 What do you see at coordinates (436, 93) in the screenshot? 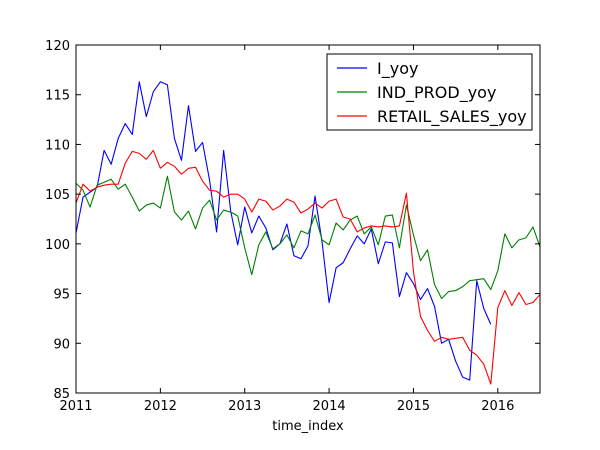
I see `legend-label: IND_PROD_yoy` at bounding box center [436, 93].